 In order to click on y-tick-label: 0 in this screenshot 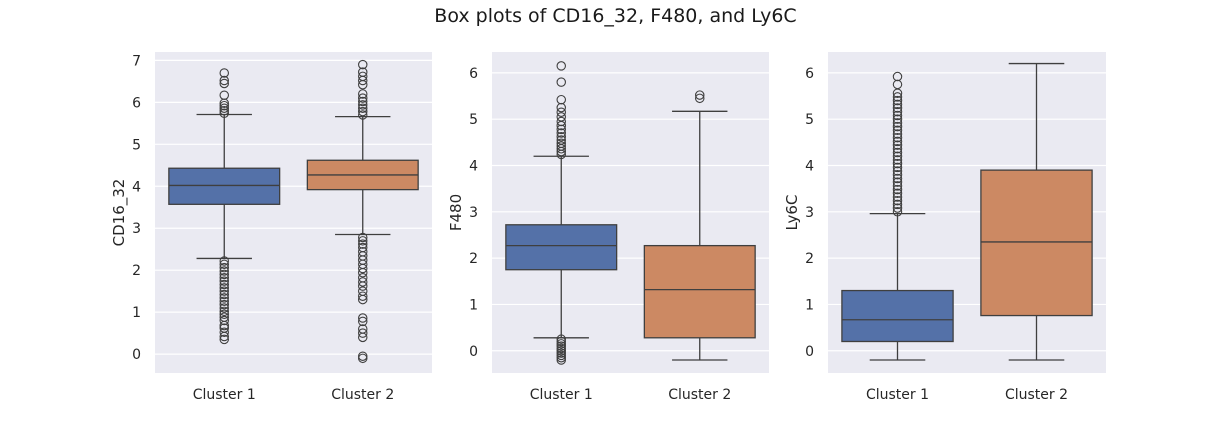, I will do `click(809, 352)`.